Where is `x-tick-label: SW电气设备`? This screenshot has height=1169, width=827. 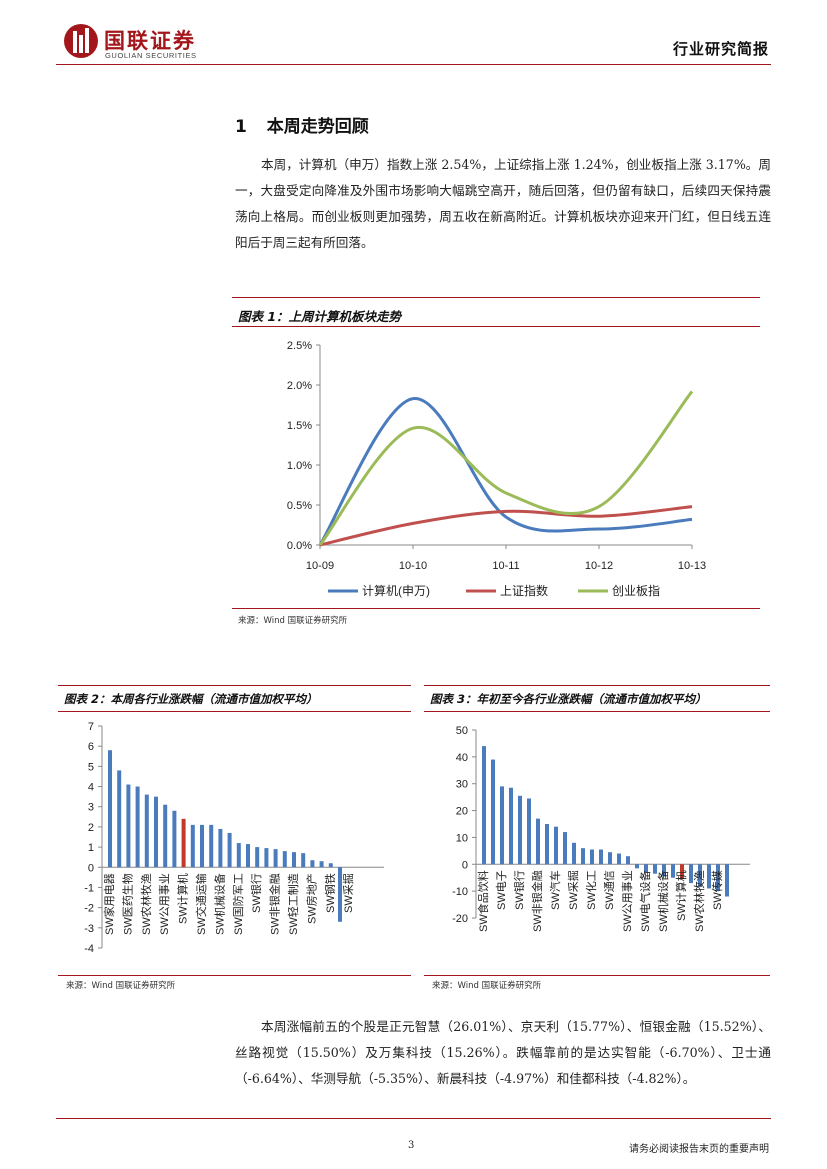
x-tick-label: SW电气设备 is located at coordinates (645, 901).